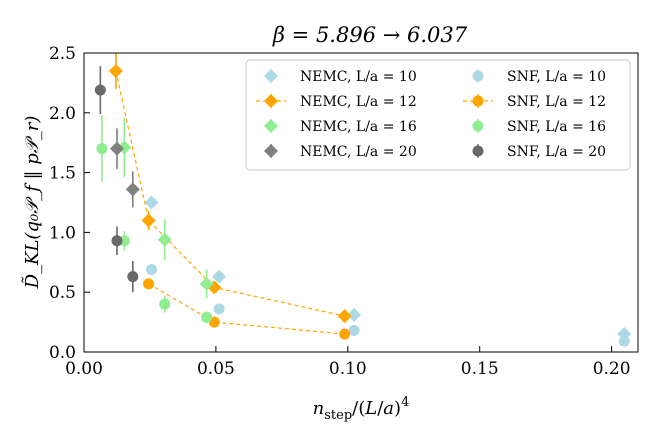 This screenshot has width=660, height=440. What do you see at coordinates (62, 293) in the screenshot?
I see `y-tick-label: 0.5` at bounding box center [62, 293].